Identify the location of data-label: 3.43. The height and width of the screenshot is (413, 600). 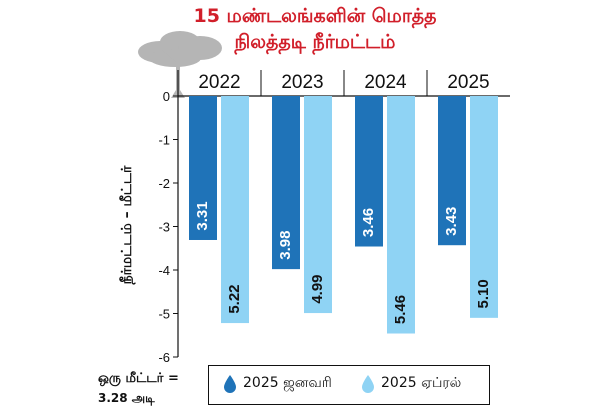
(451, 221).